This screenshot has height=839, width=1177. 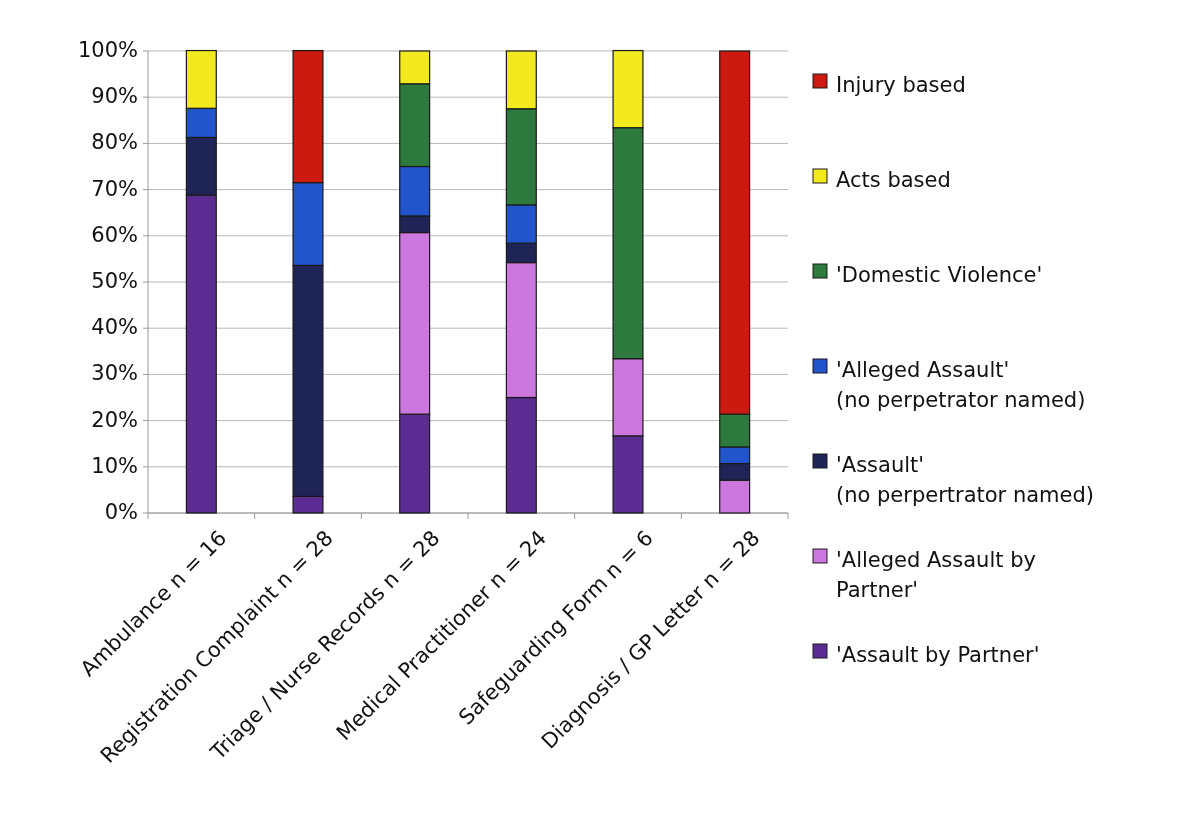 What do you see at coordinates (938, 655) in the screenshot?
I see `legend-label: 'Assault by Partner'` at bounding box center [938, 655].